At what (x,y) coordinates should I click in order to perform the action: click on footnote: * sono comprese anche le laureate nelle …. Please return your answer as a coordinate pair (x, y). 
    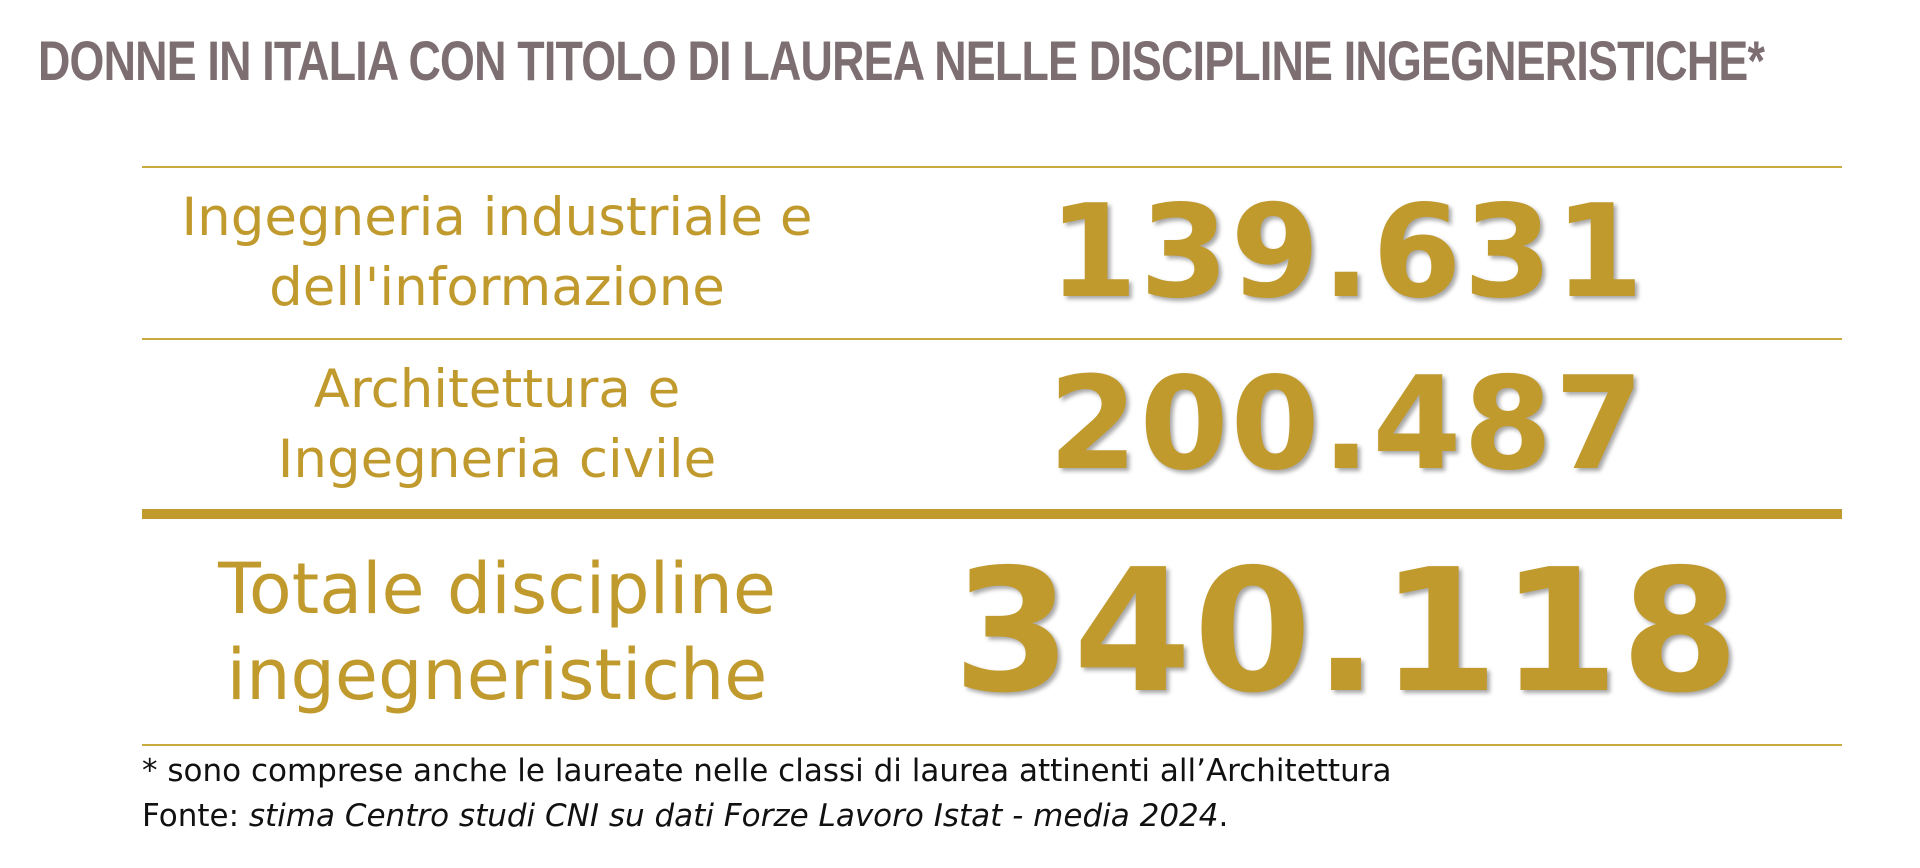
    Looking at the image, I should click on (767, 771).